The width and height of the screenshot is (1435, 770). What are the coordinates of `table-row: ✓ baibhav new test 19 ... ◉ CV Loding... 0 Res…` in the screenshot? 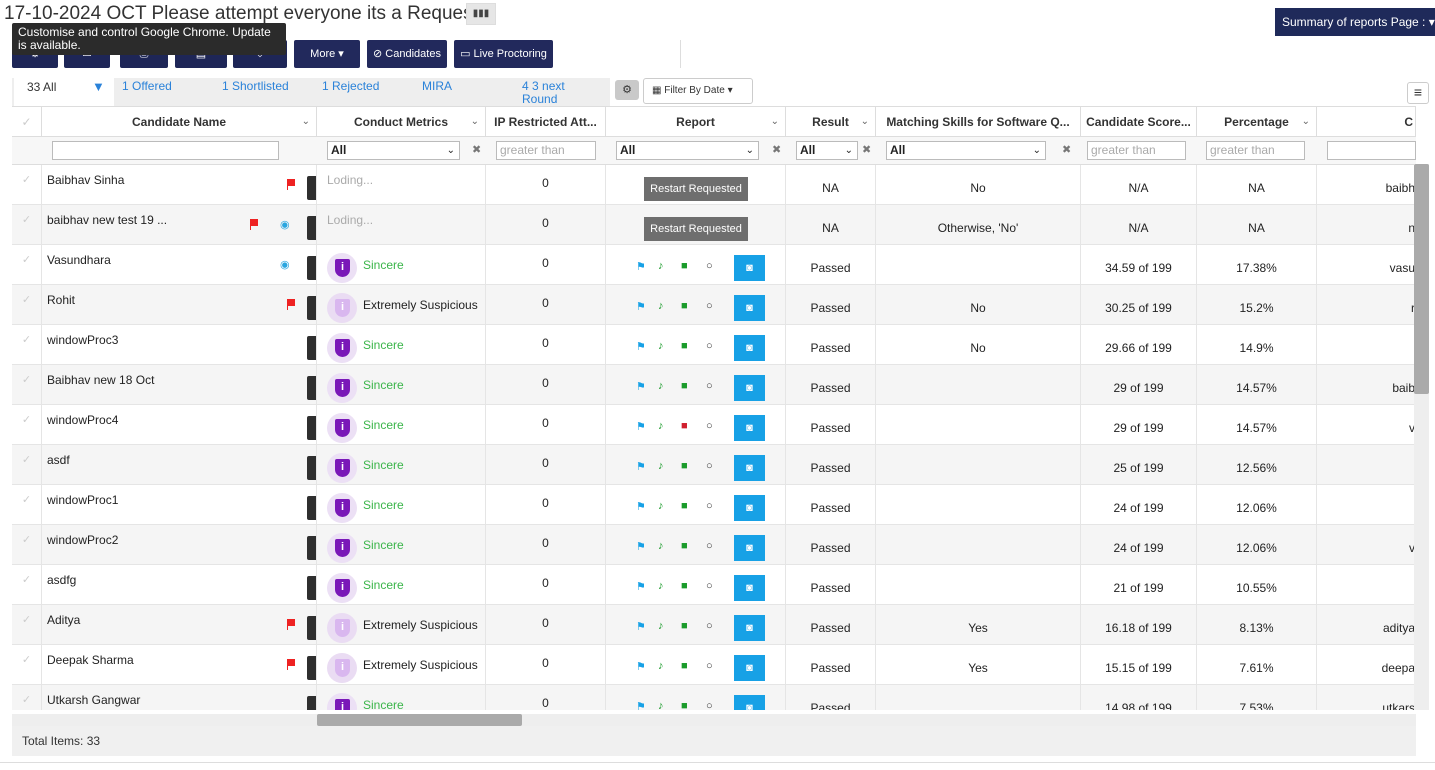 It's located at (714, 225).